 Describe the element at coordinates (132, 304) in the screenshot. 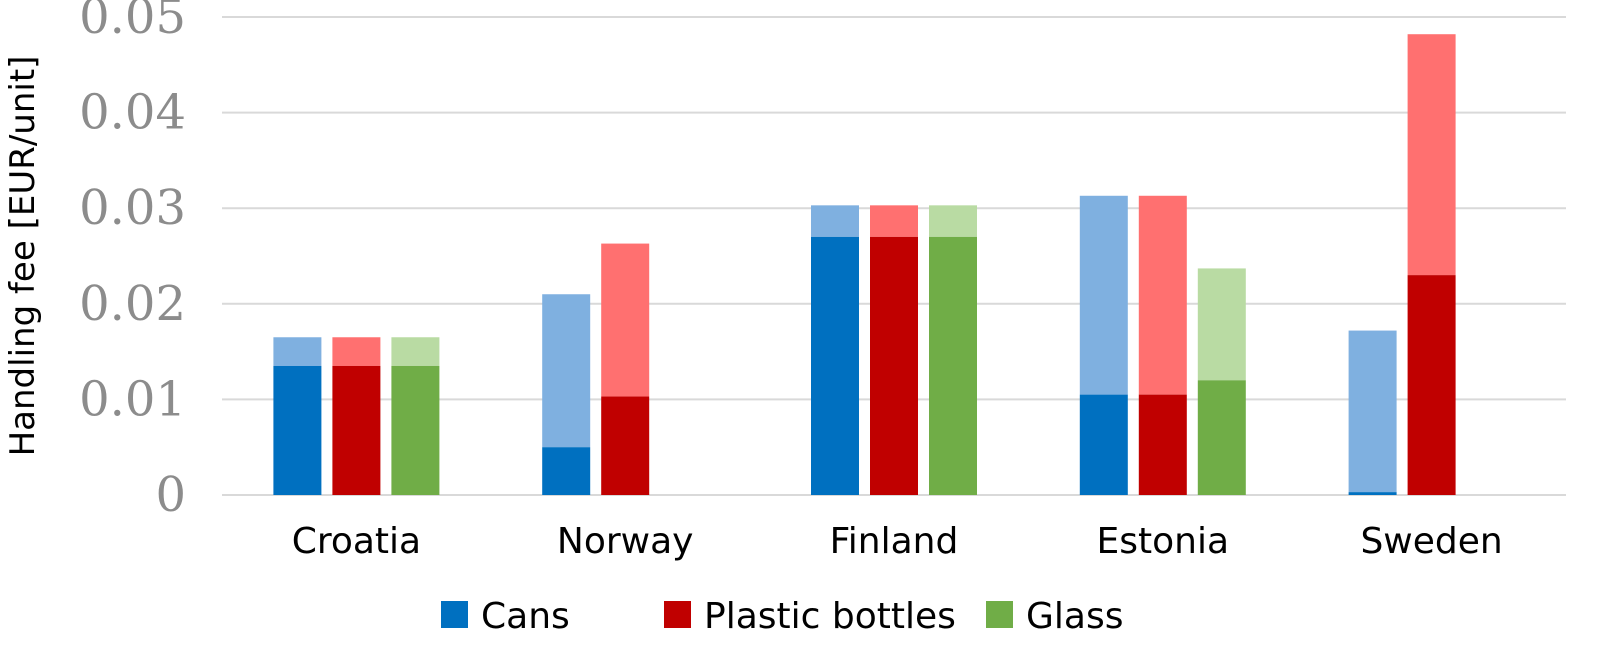

I see `y-tick-label: 0.02` at that location.